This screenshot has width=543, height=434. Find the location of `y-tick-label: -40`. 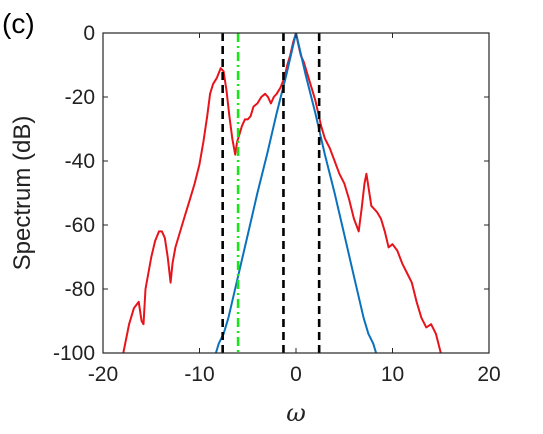

y-tick-label: -40 is located at coordinates (80, 161).